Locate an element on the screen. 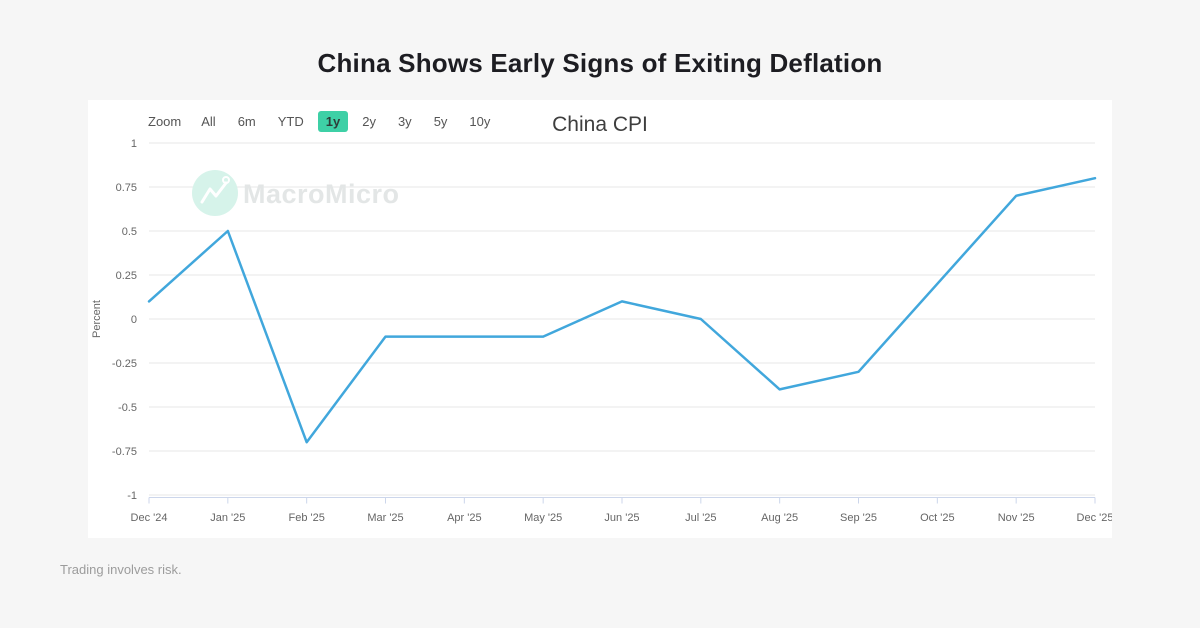  y-axis-tick-label: -0.25 is located at coordinates (124, 364).